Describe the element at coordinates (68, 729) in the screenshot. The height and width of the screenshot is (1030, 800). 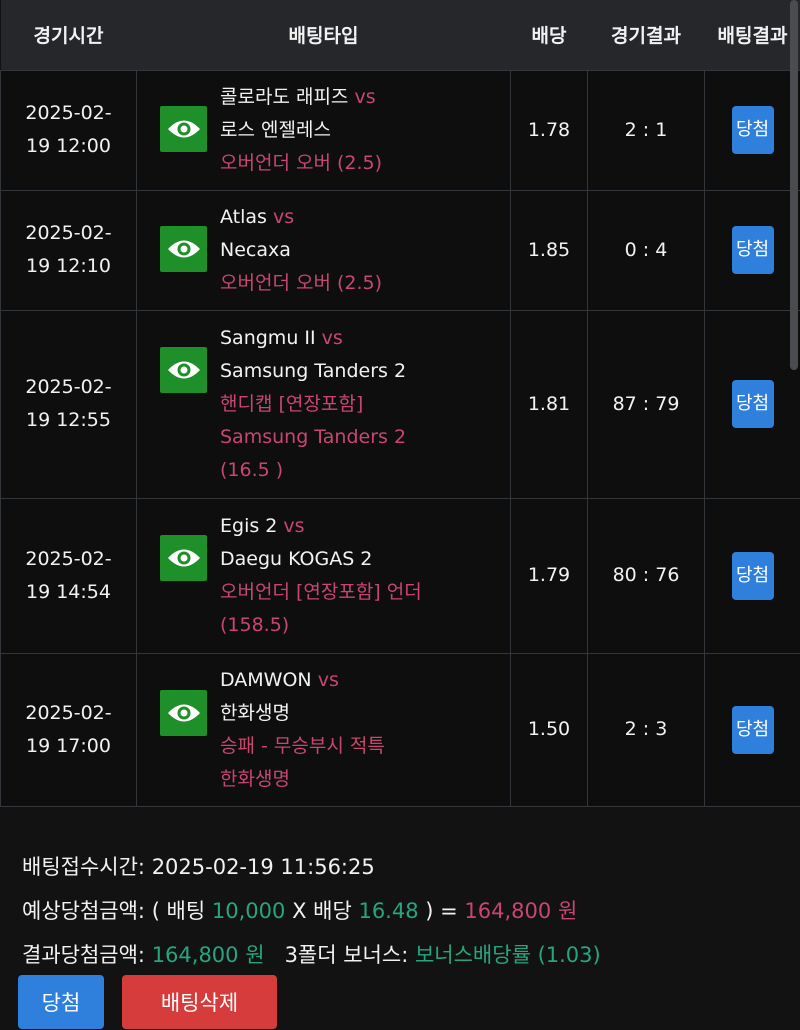
I see `match-time: 2025-02- 19 17:00` at that location.